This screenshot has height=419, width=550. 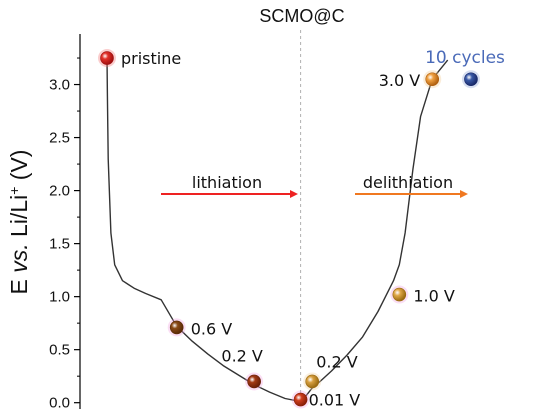 I want to click on marker-label: 1.0 V, so click(x=434, y=296).